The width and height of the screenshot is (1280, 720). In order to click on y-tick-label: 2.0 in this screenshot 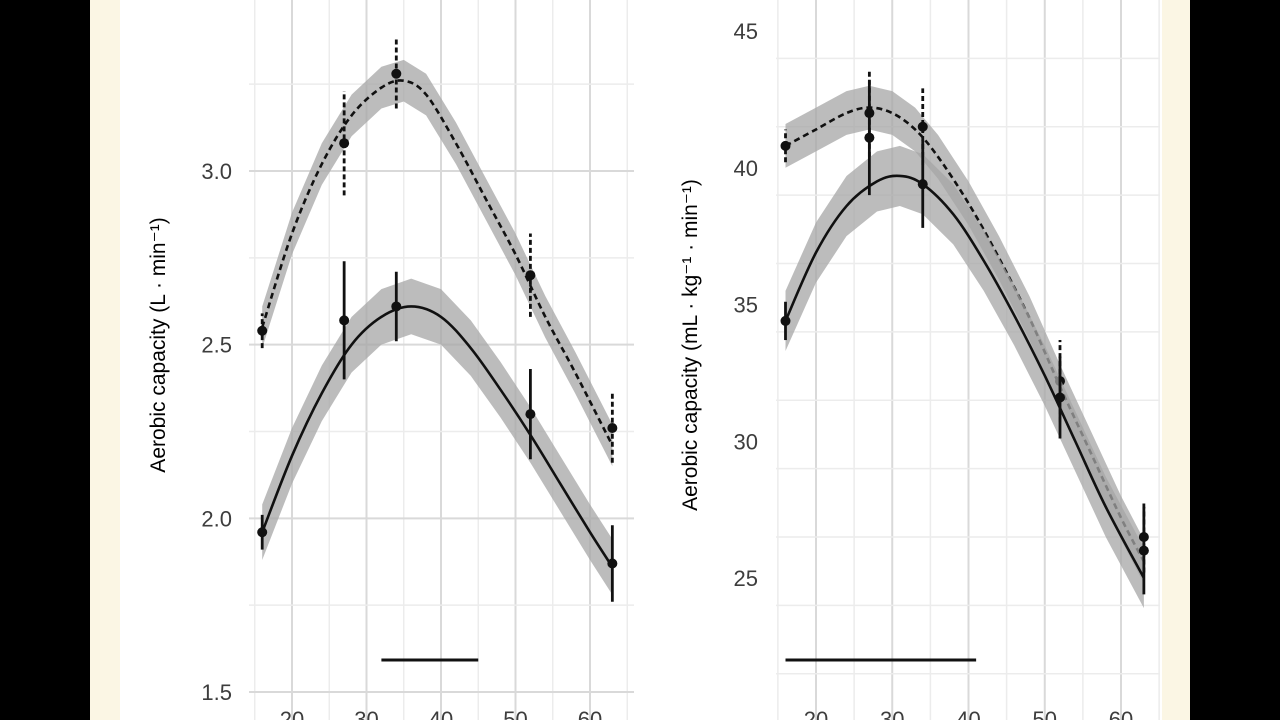, I will do `click(216, 518)`.